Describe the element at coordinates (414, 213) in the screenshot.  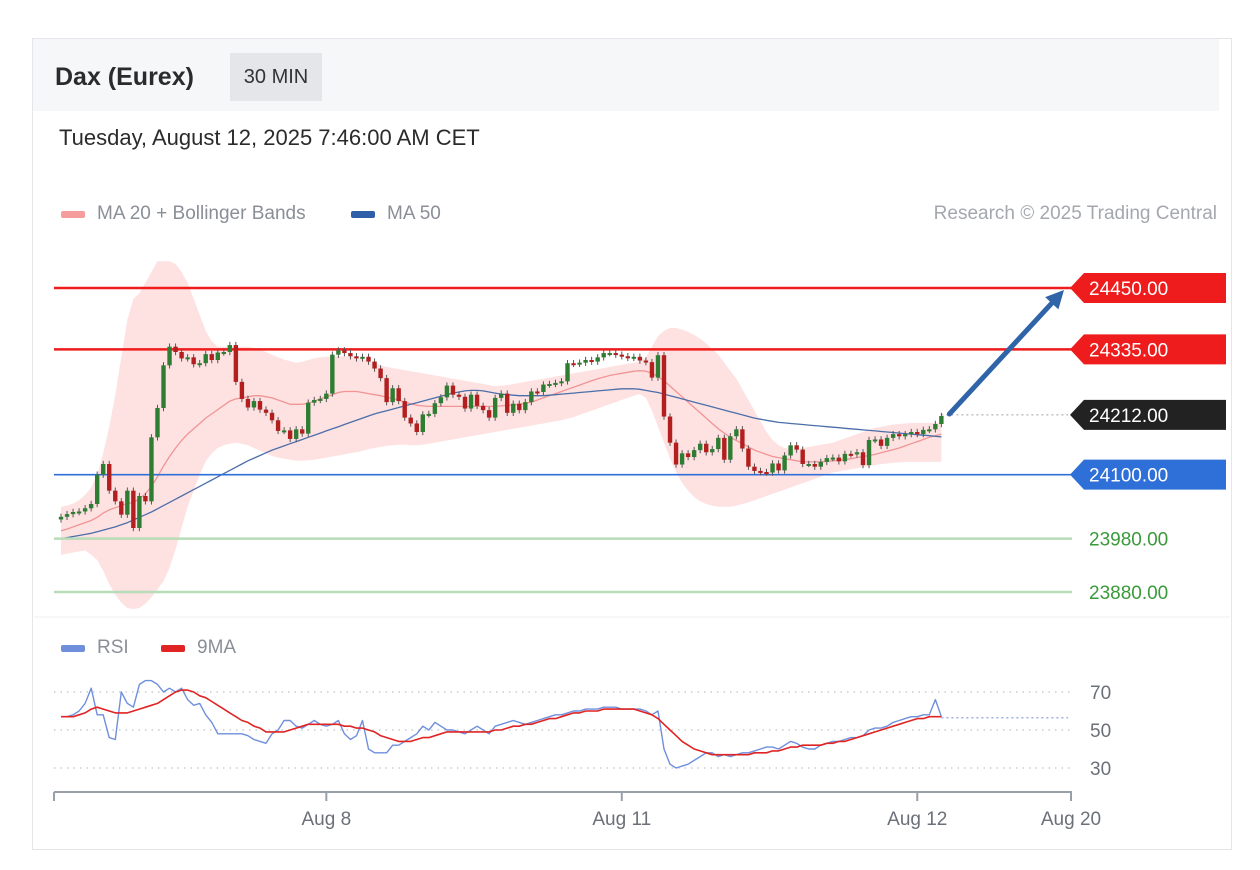
I see `ma50-label: MA 50` at that location.